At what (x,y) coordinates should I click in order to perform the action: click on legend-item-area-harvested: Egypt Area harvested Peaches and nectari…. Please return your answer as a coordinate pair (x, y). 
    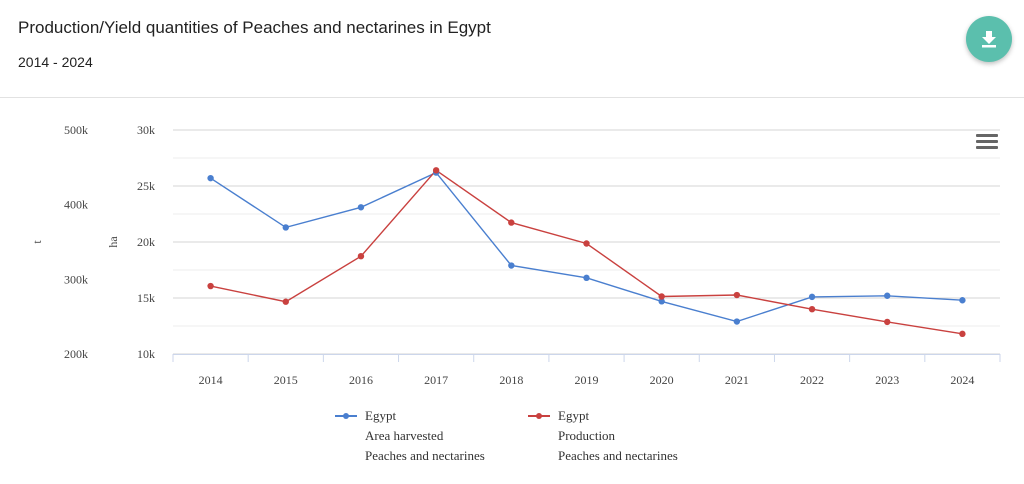
    Looking at the image, I should click on (410, 436).